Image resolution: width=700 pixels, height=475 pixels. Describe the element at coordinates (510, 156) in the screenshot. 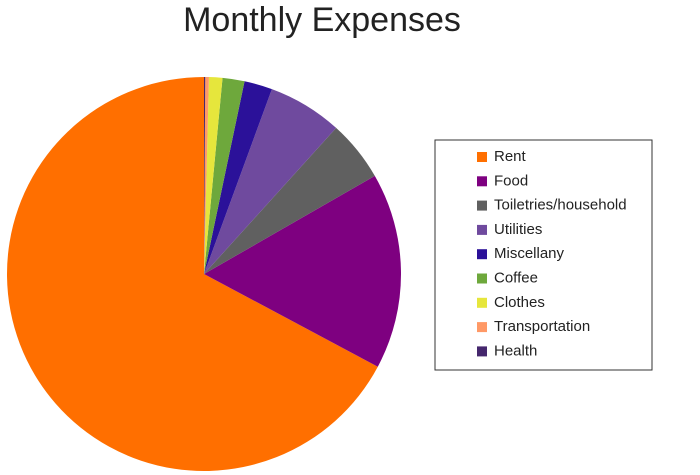

I see `legend-label: Rent` at that location.